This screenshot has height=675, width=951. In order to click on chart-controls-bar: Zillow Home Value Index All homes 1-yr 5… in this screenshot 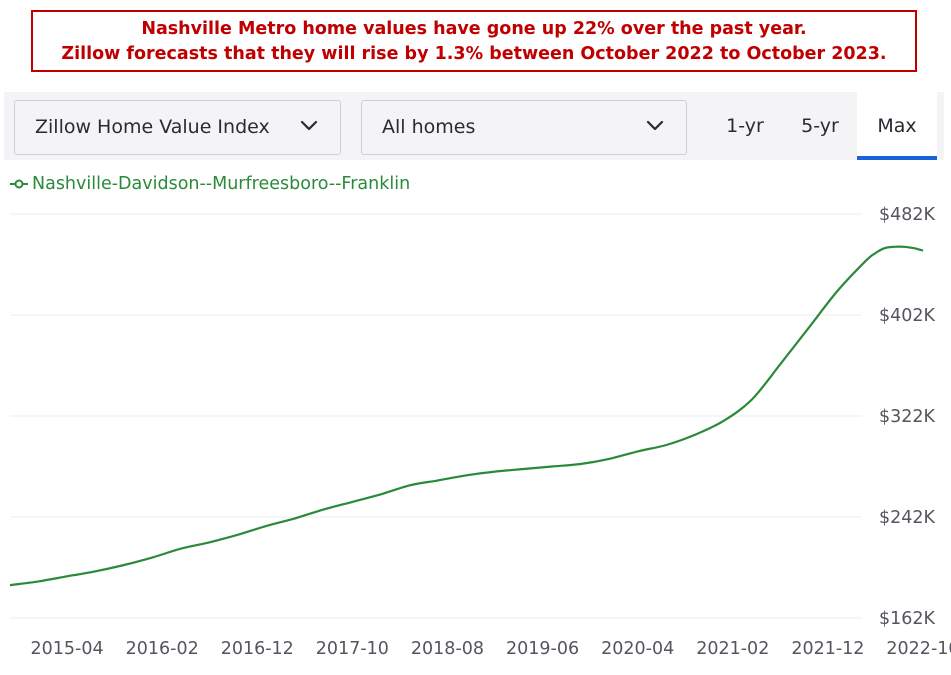, I will do `click(474, 126)`.